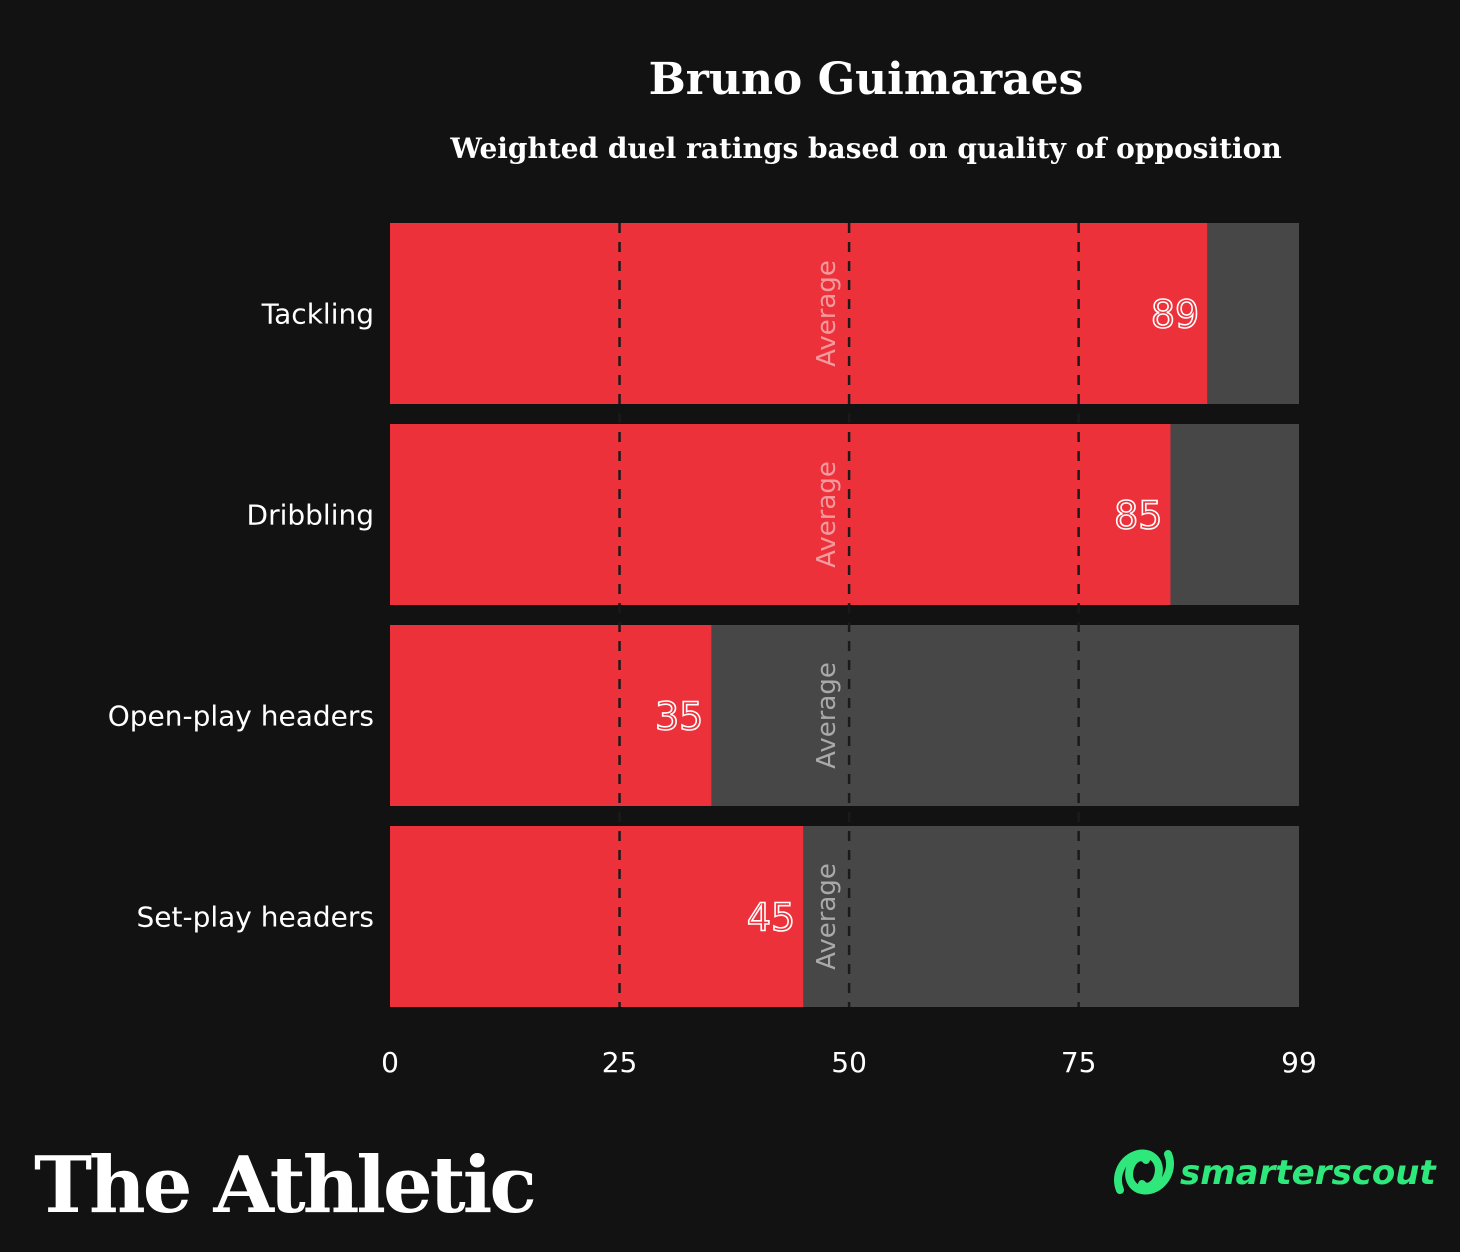 The height and width of the screenshot is (1252, 1460). Describe the element at coordinates (310, 515) in the screenshot. I see `category-label: Dribbling` at that location.